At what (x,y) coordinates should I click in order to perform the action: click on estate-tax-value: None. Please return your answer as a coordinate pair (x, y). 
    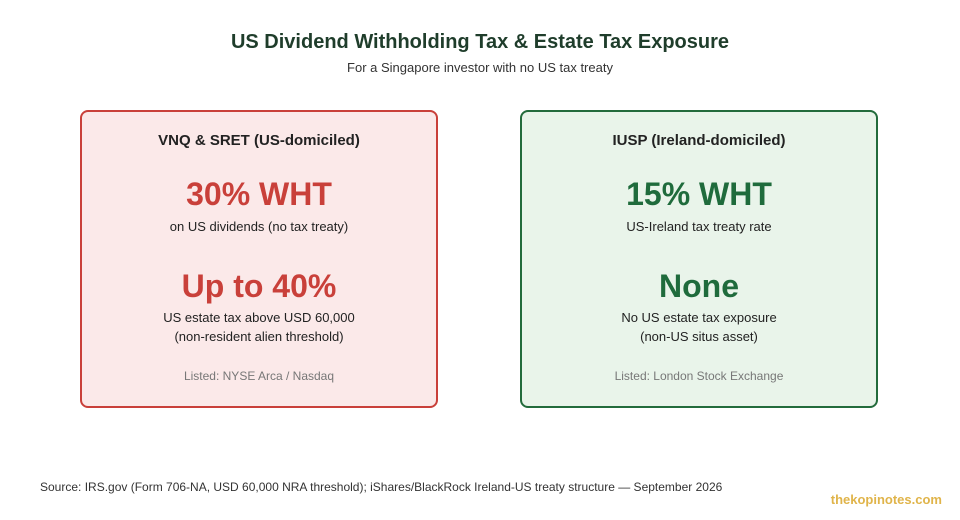
    Looking at the image, I should click on (699, 286).